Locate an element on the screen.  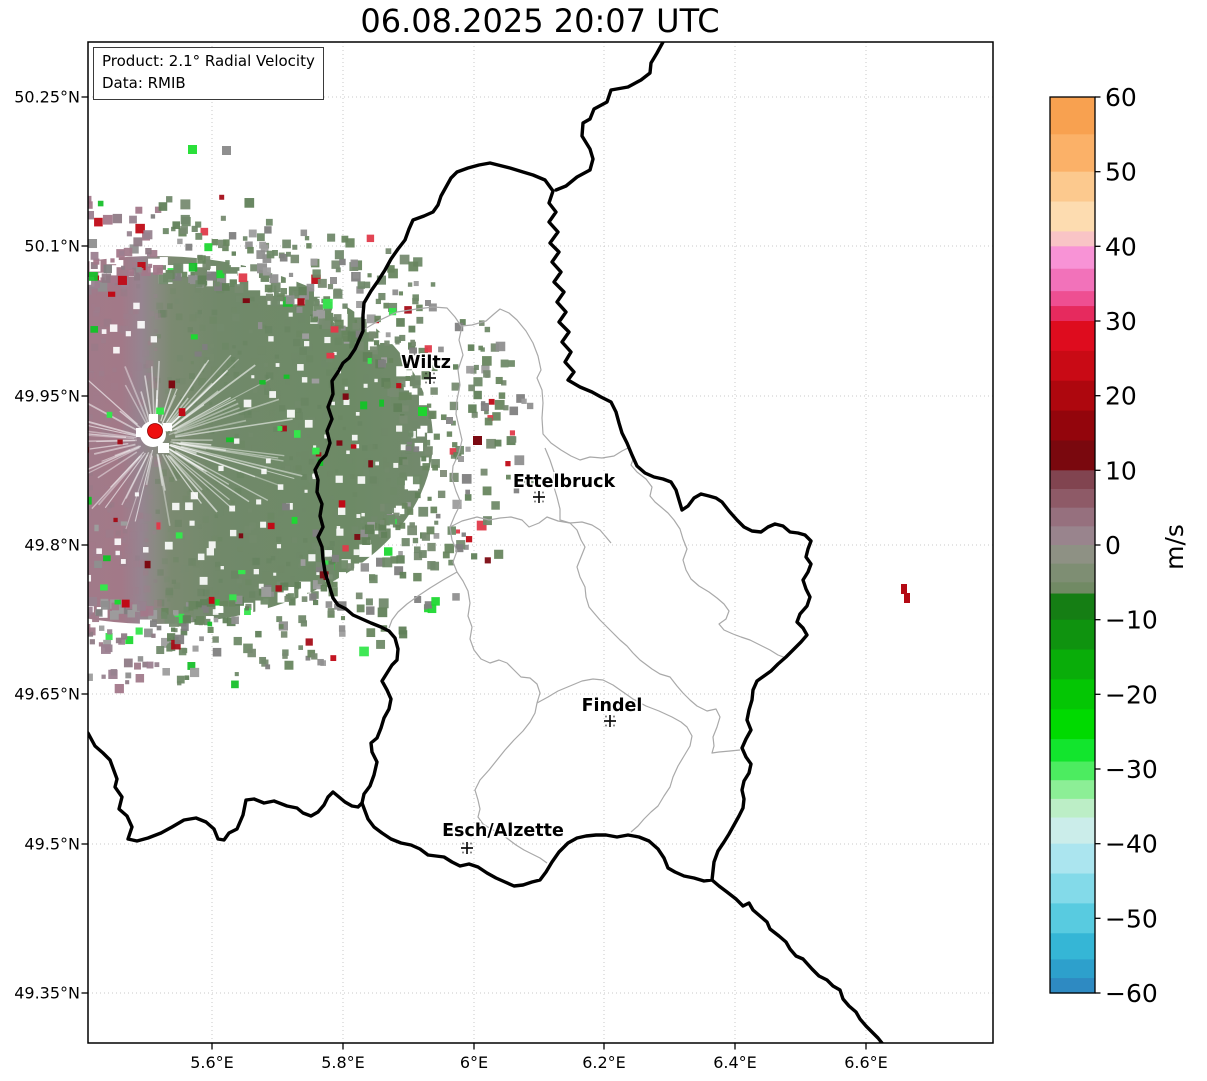
lat-tick-label: 49.8°N is located at coordinates (52, 545).